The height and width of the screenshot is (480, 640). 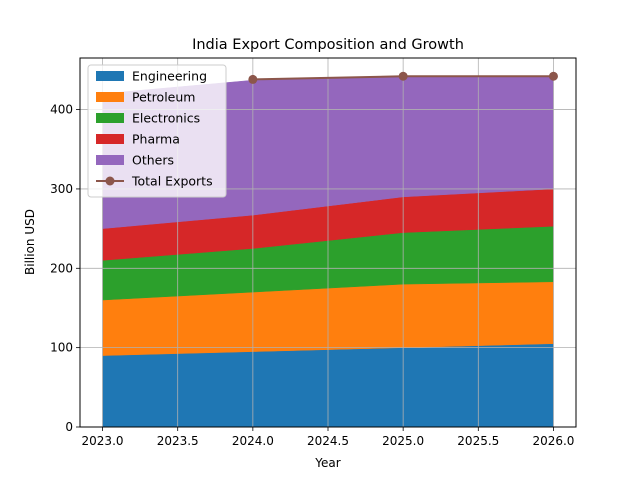 I want to click on legend-label-engineering: Engineering, so click(x=169, y=76).